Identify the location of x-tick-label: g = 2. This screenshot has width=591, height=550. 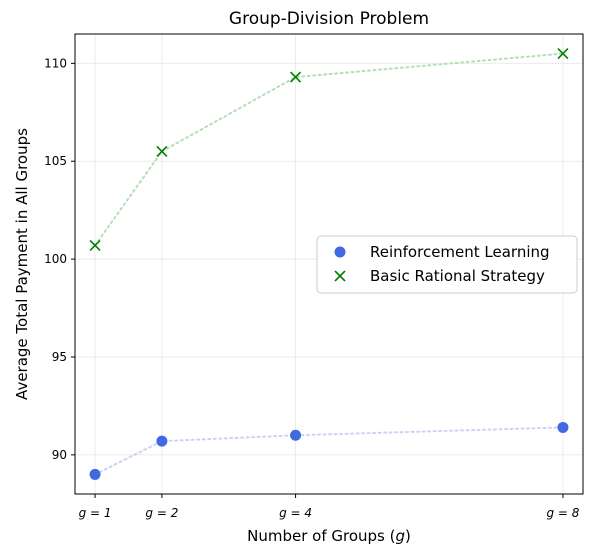
(161, 513).